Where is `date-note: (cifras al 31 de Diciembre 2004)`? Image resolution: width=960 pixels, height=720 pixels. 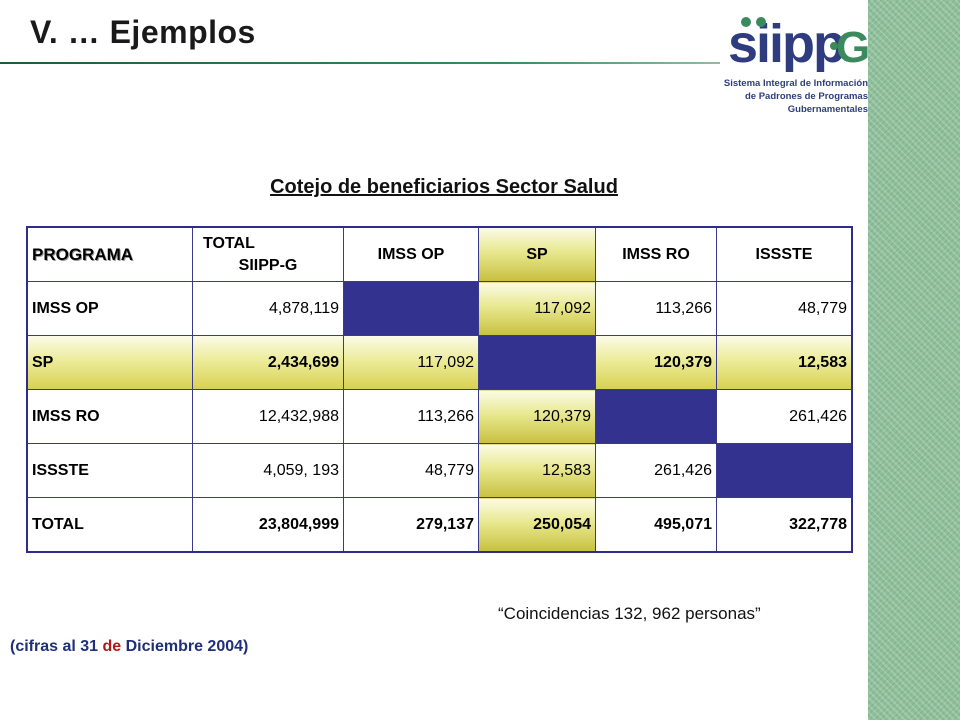 date-note: (cifras al 31 de Diciembre 2004) is located at coordinates (129, 647).